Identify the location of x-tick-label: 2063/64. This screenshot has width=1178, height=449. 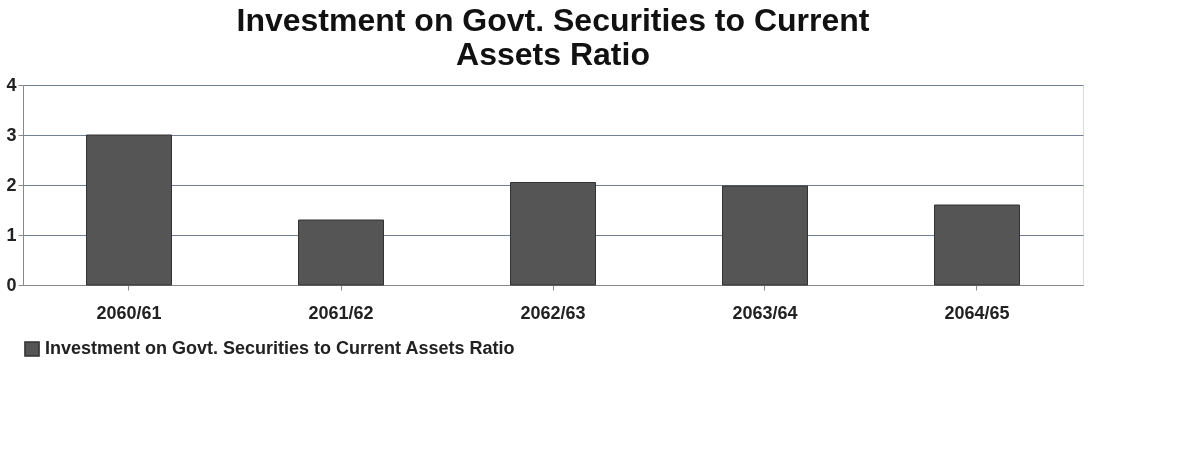
(765, 312).